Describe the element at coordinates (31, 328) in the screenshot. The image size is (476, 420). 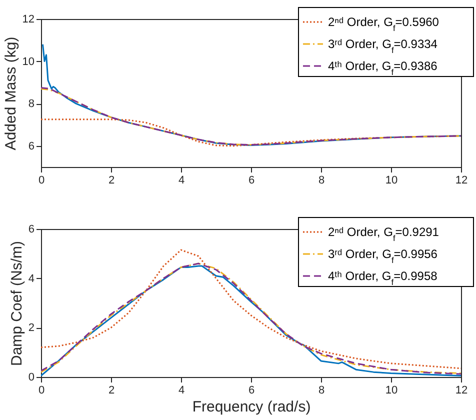
I see `y-tick-label: 2` at that location.